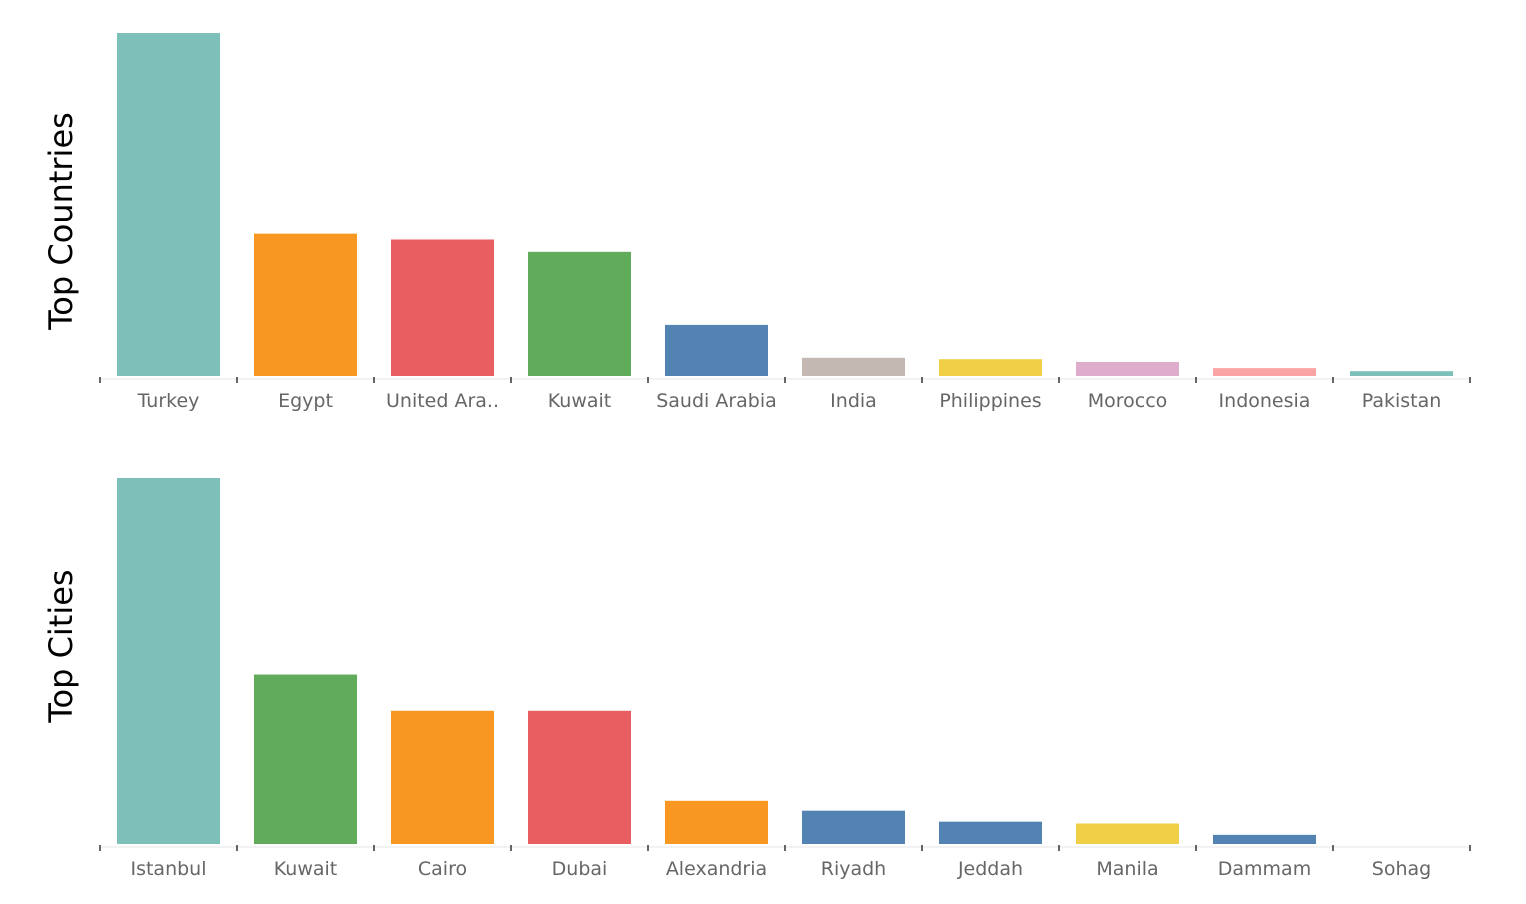 This screenshot has height=904, width=1526. What do you see at coordinates (305, 304) in the screenshot?
I see `bar-egypt` at bounding box center [305, 304].